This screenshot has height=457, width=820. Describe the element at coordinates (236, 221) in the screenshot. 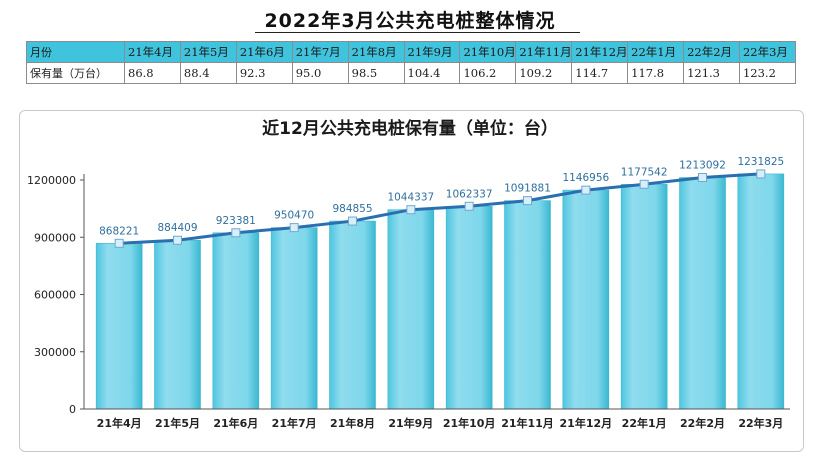

I see `data-label: 923381` at that location.